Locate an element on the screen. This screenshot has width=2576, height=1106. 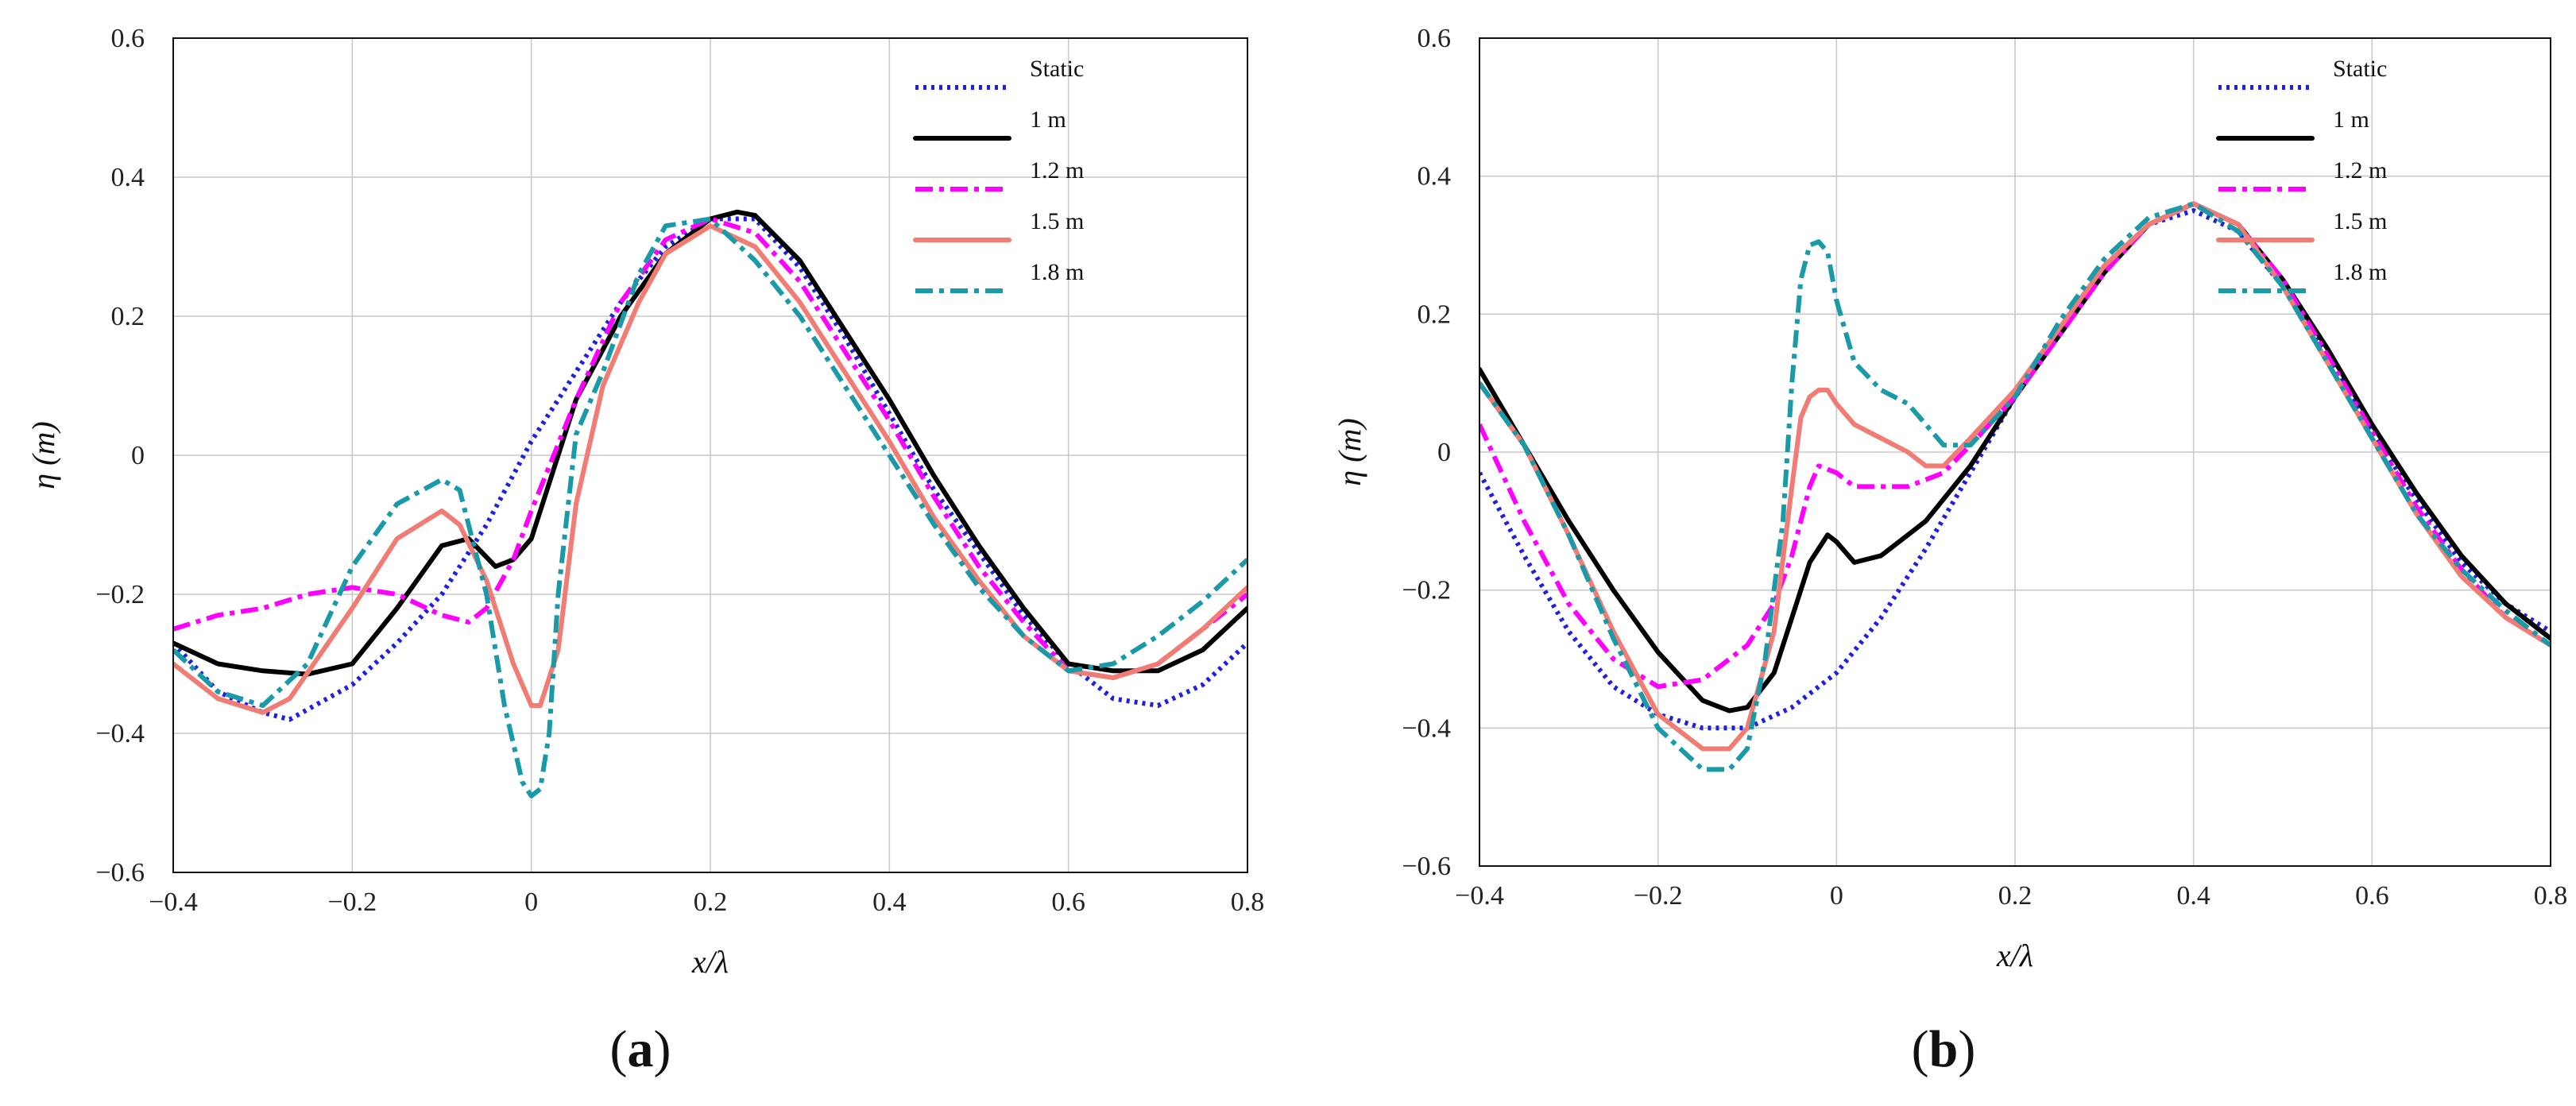
panel-label: (a) is located at coordinates (640, 1049).